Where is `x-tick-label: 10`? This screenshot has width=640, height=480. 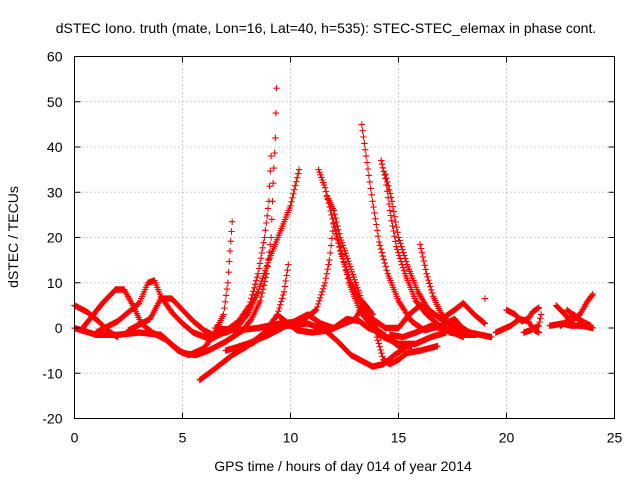
x-tick-label: 10 is located at coordinates (291, 438).